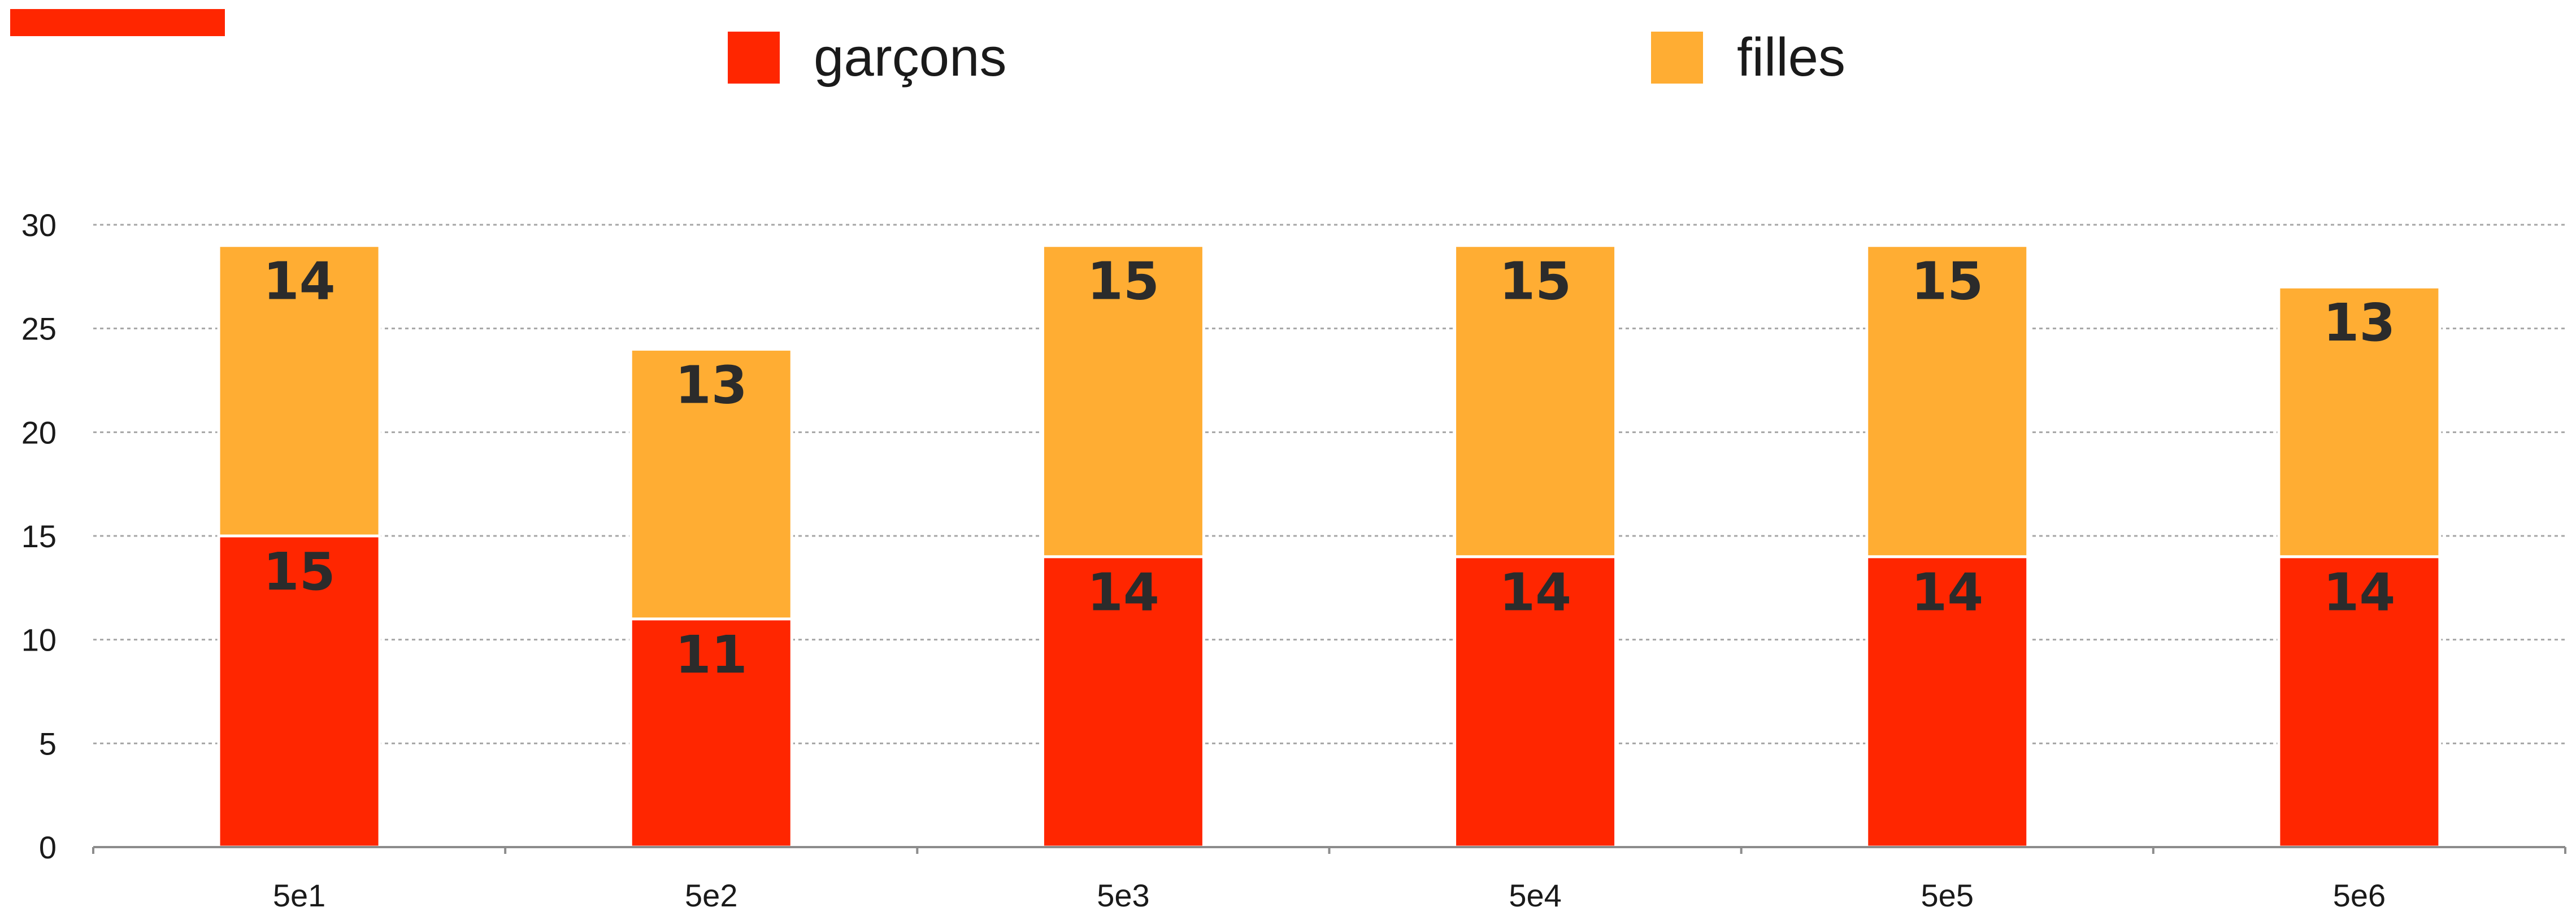  What do you see at coordinates (1123, 281) in the screenshot?
I see `data-label-5e3-1: 15` at bounding box center [1123, 281].